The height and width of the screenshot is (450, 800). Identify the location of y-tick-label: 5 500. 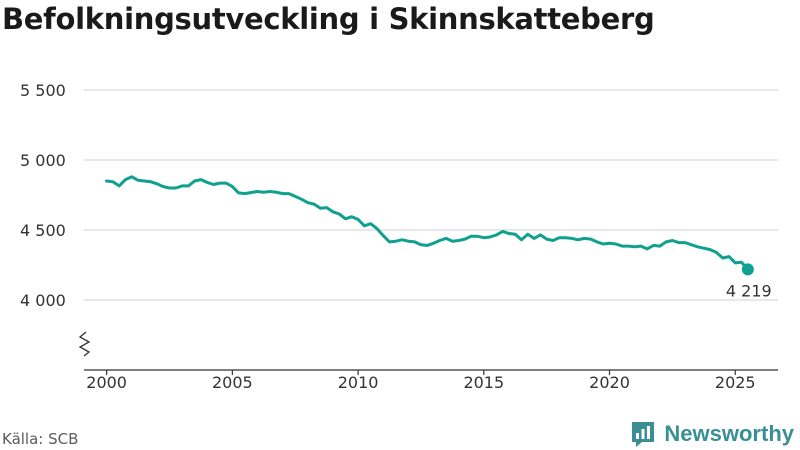
(43, 90).